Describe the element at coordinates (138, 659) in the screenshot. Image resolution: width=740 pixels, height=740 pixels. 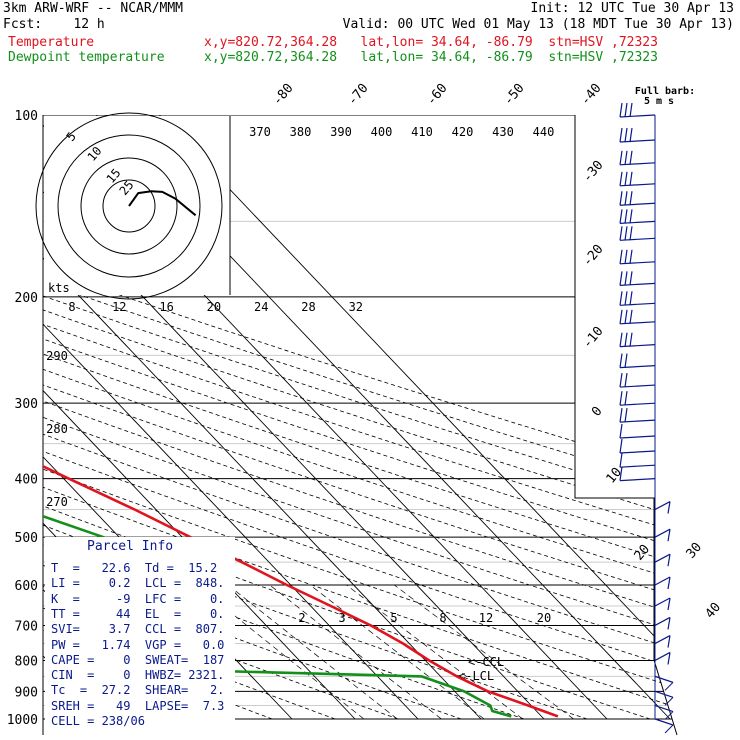
I see `parcel-info-row: CAPE = 0 SWEAT= 187` at that location.